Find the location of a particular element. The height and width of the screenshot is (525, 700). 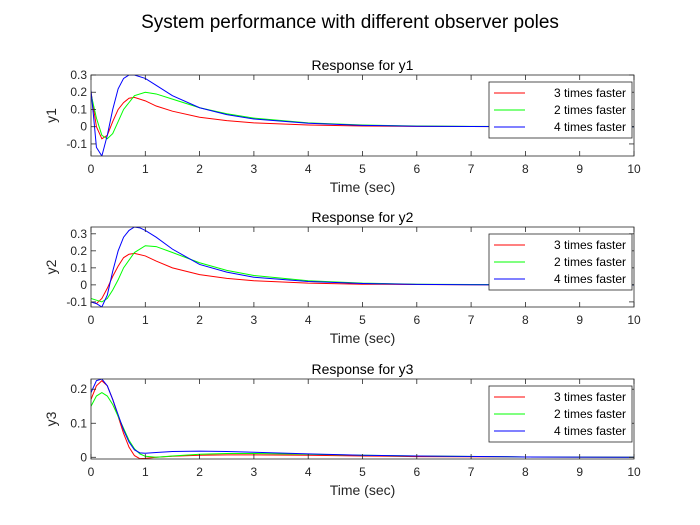

y-axis-label: y2 is located at coordinates (51, 266).